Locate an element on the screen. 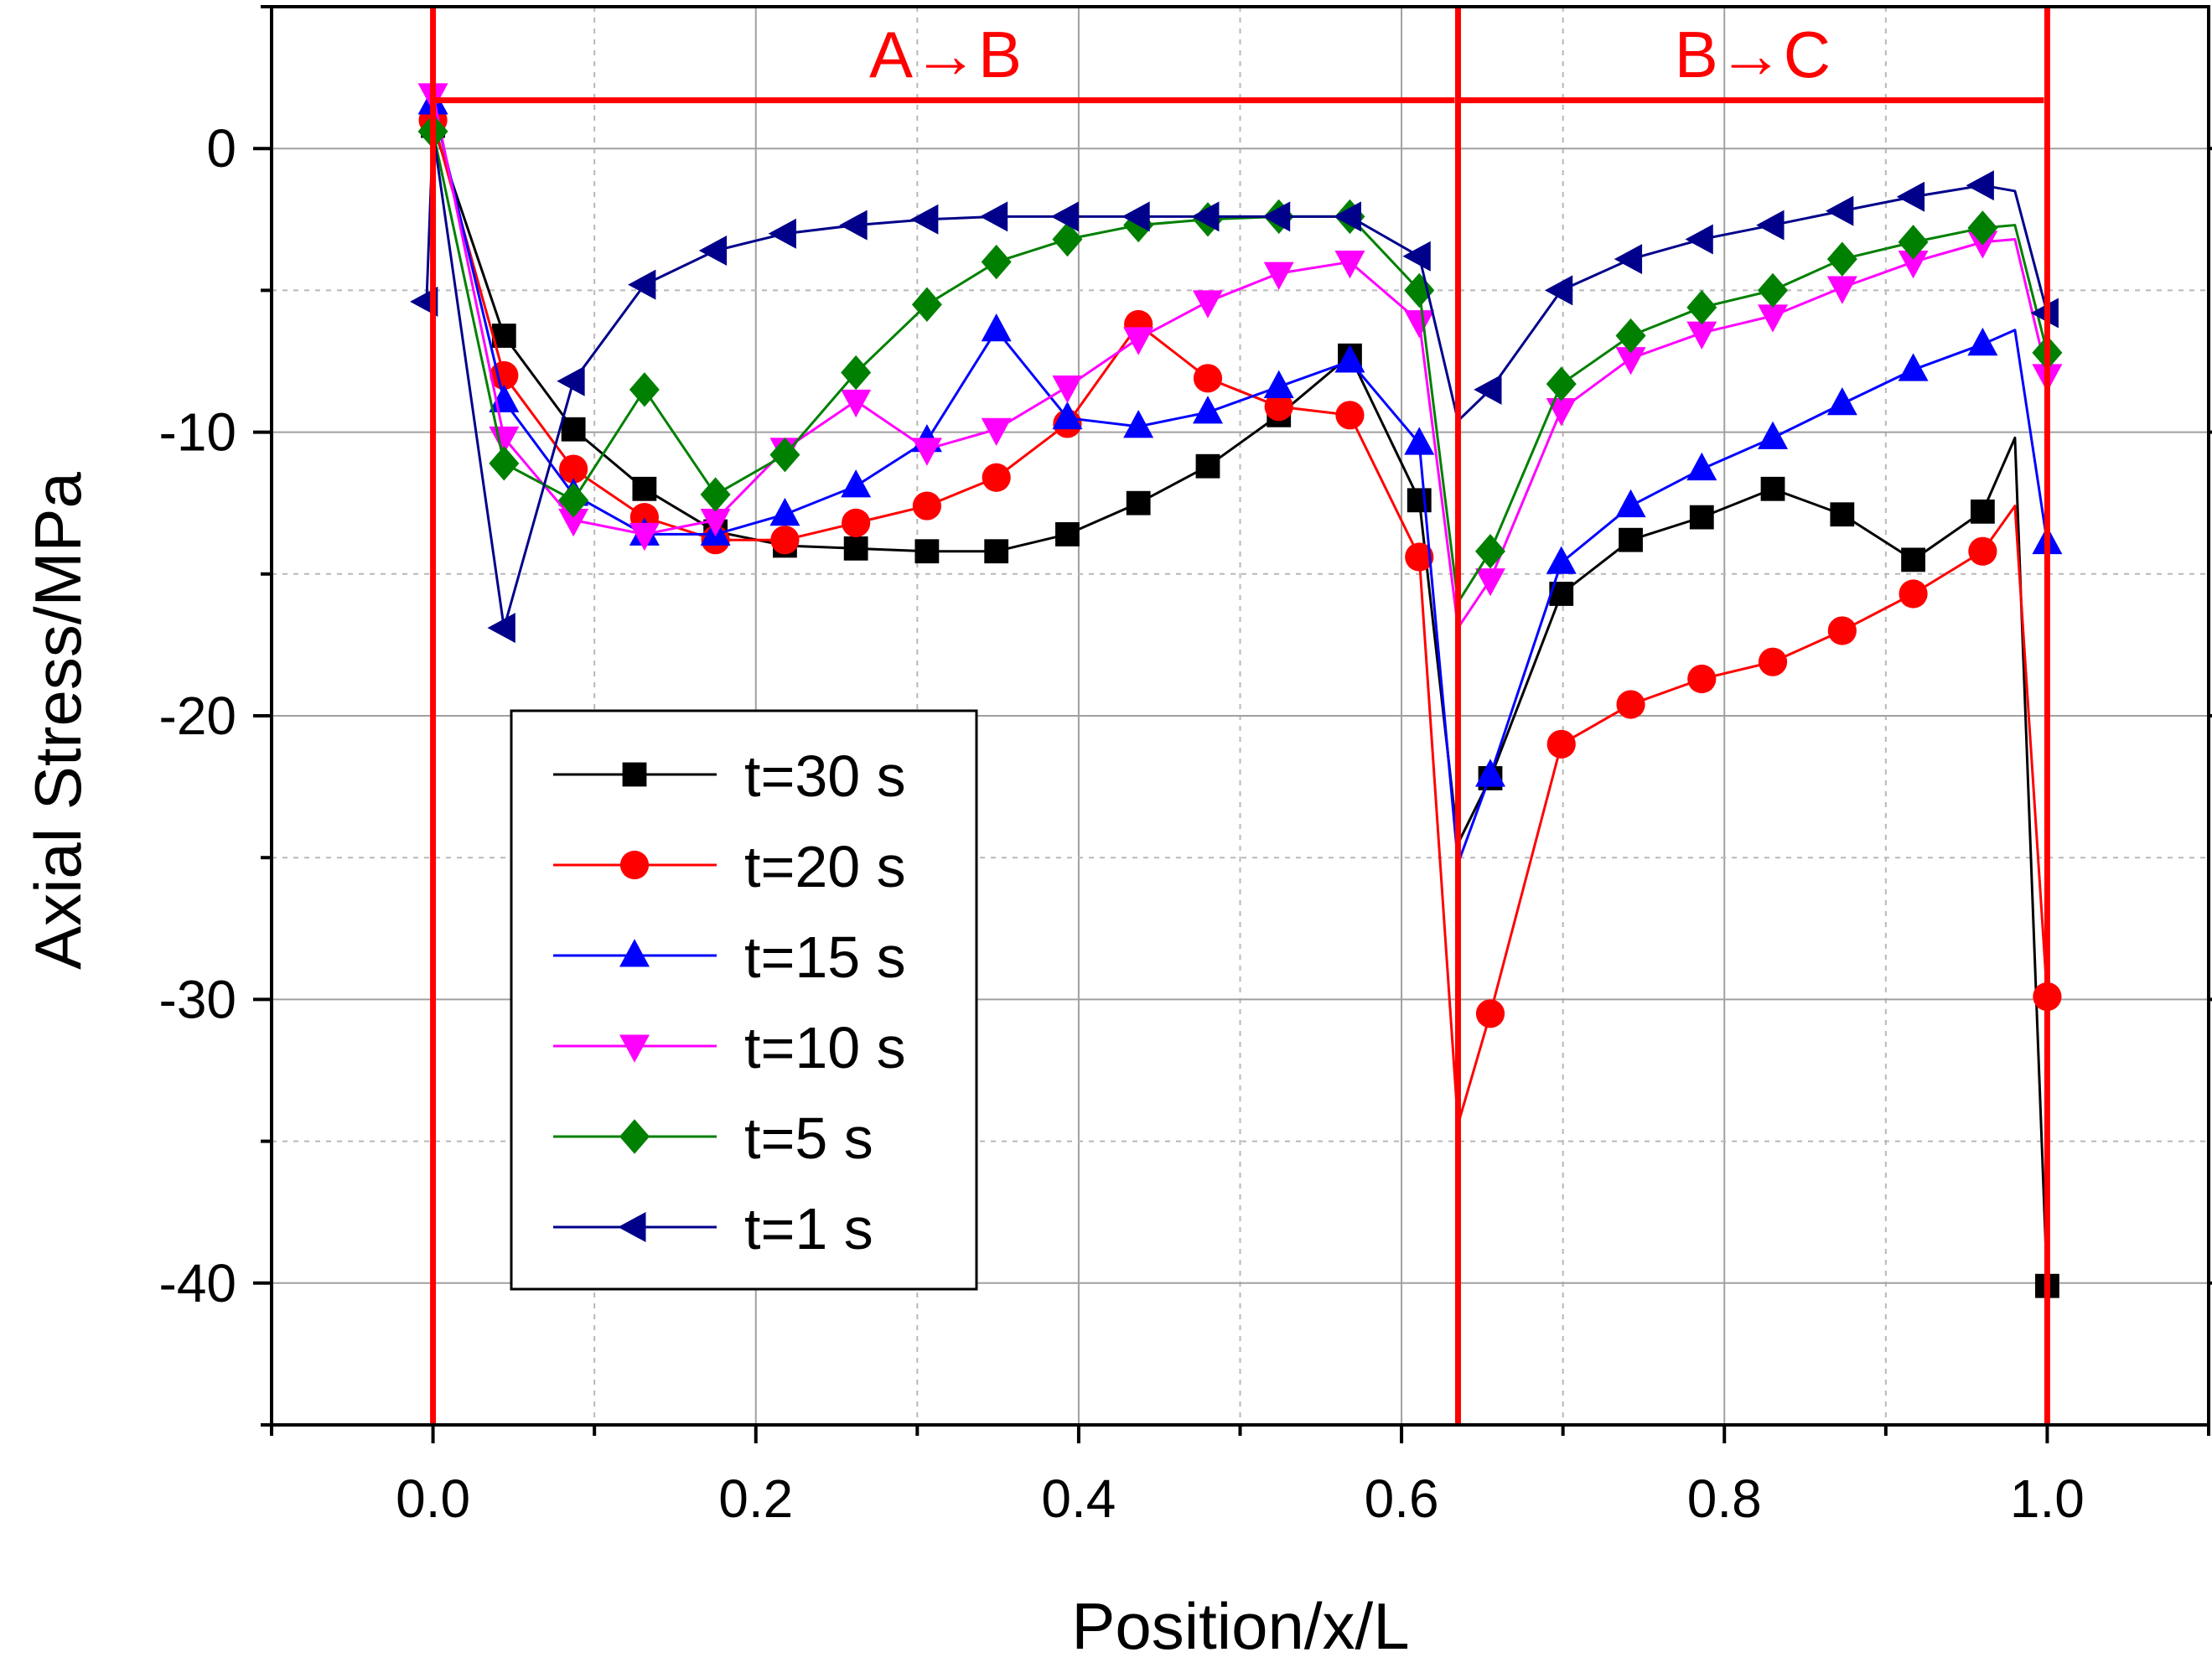 This screenshot has width=2212, height=1673. y-axis-title: Axial Stress/MPa is located at coordinates (58, 720).